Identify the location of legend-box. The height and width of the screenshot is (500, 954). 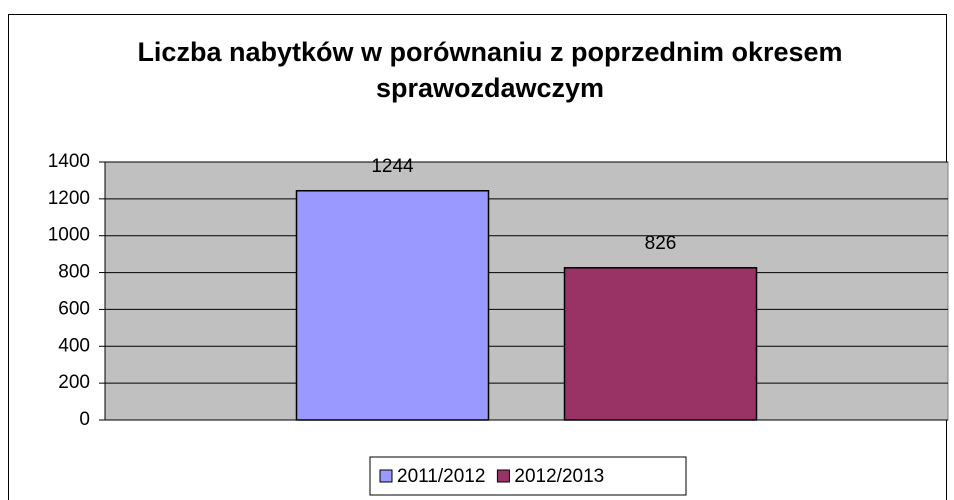
(528, 476).